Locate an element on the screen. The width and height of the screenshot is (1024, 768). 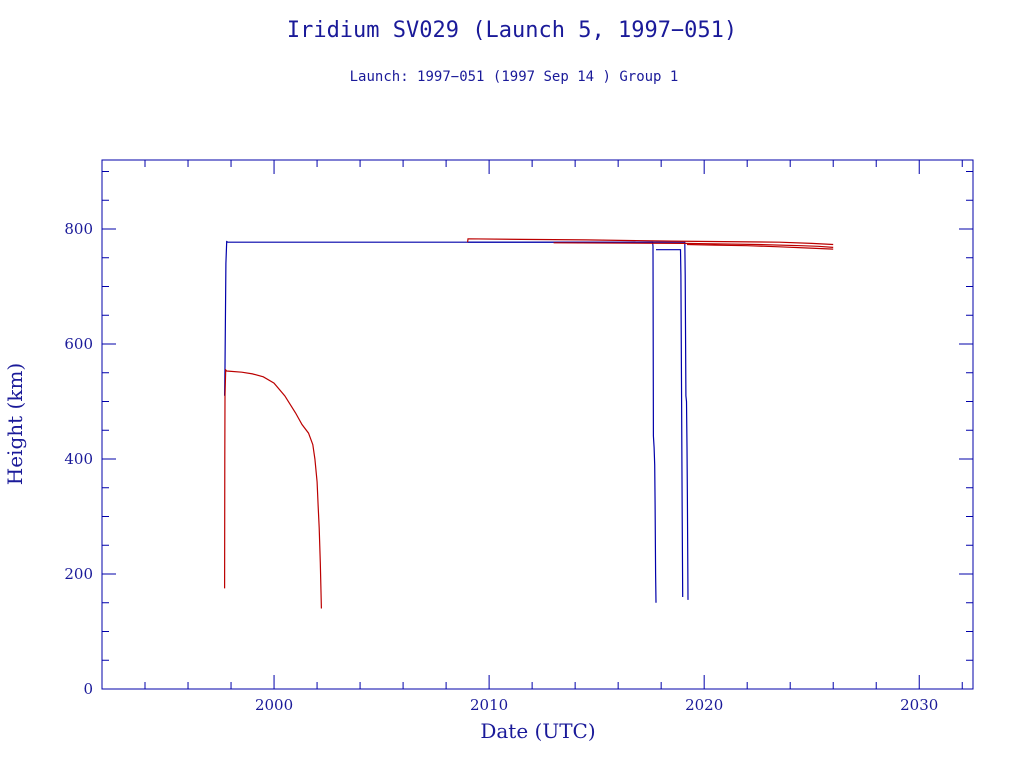
x-tick-label: 2010 is located at coordinates (489, 705).